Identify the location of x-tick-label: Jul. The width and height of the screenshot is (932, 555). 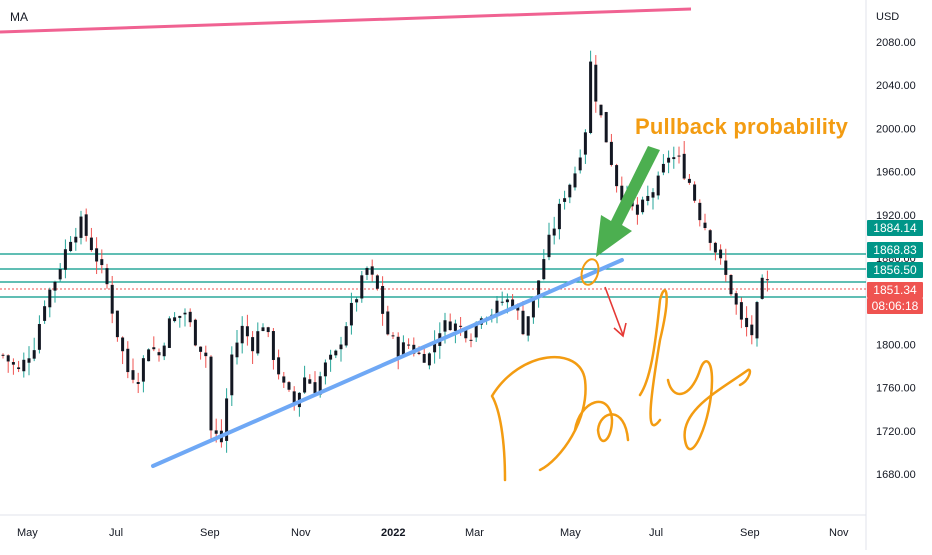
(116, 533).